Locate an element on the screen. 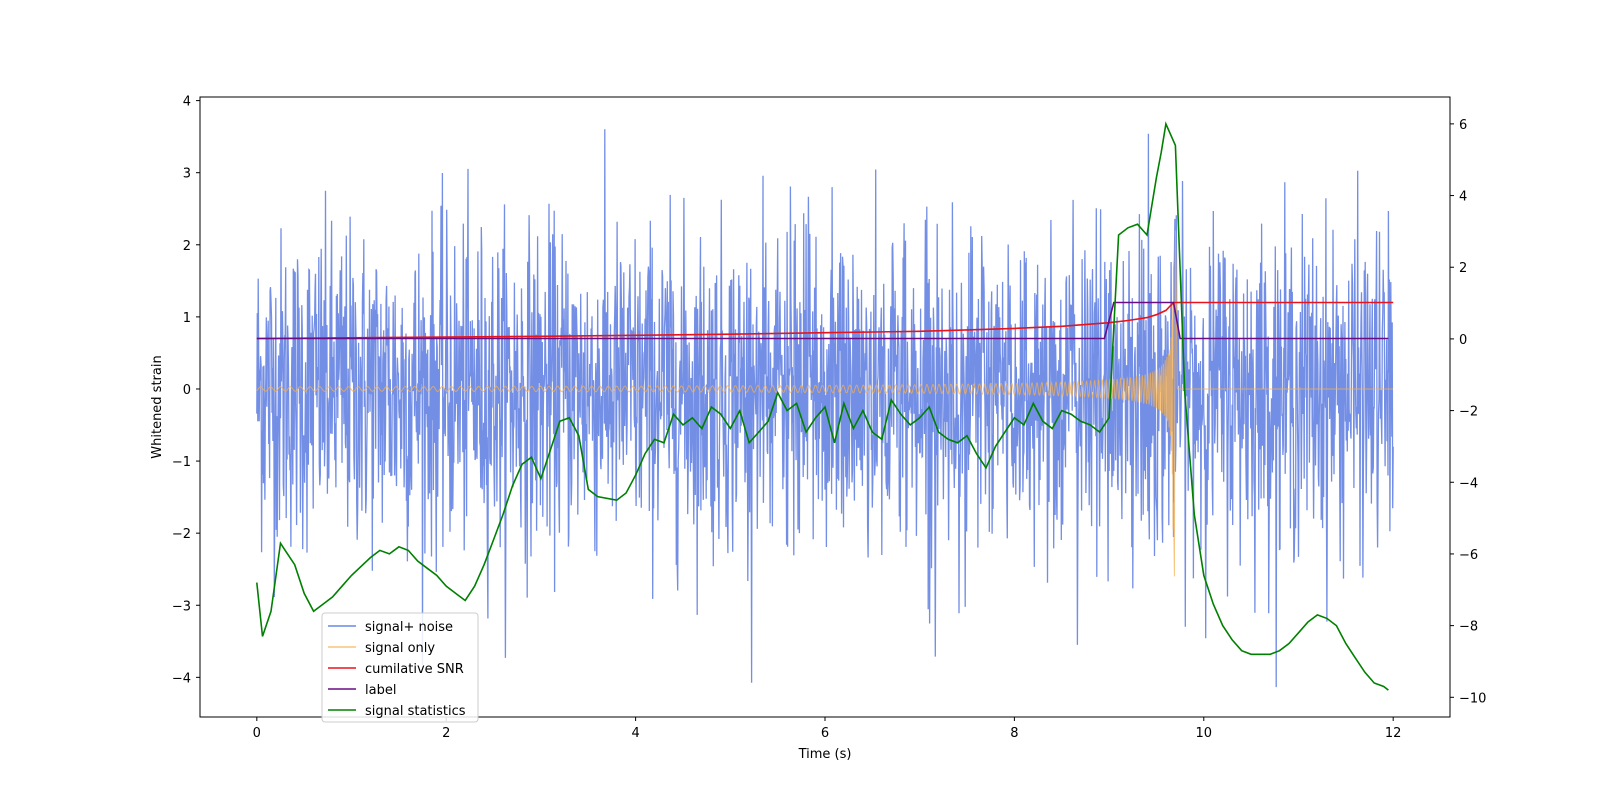  y2-tick-label: 4 is located at coordinates (1463, 197).